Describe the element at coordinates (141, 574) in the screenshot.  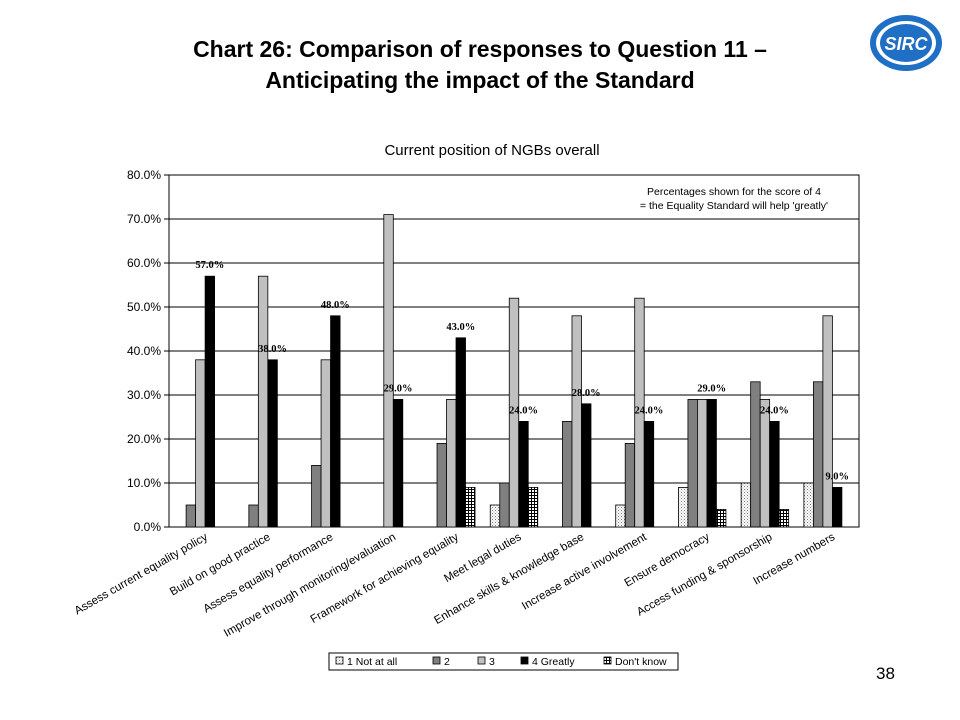
I see `x-tick-label: Assess current equality policy` at that location.